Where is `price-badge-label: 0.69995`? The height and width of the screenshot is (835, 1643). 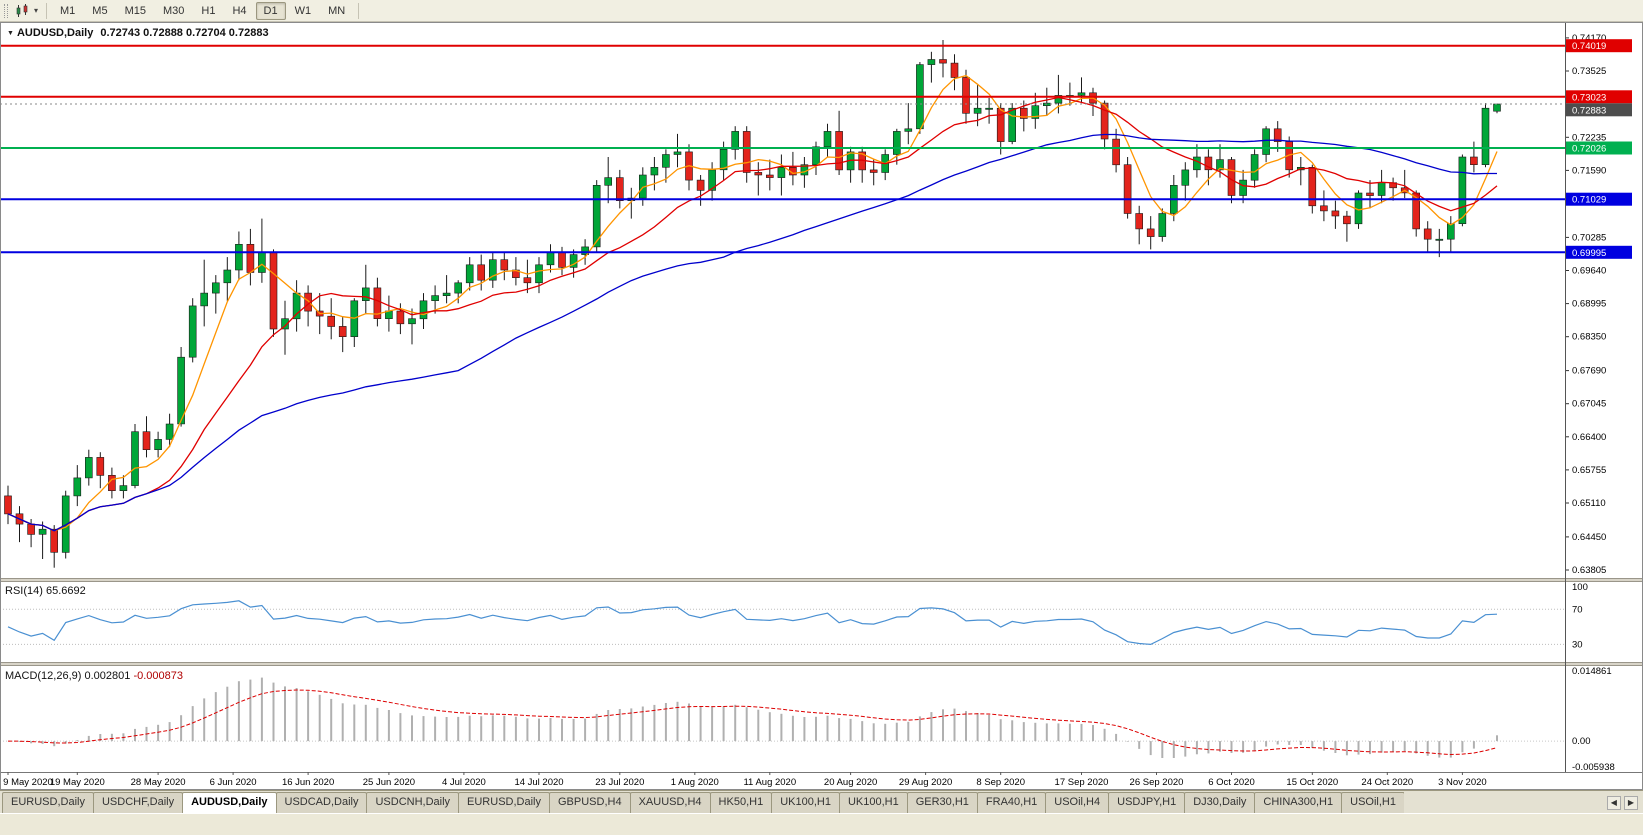 price-badge-label: 0.69995 is located at coordinates (1589, 253).